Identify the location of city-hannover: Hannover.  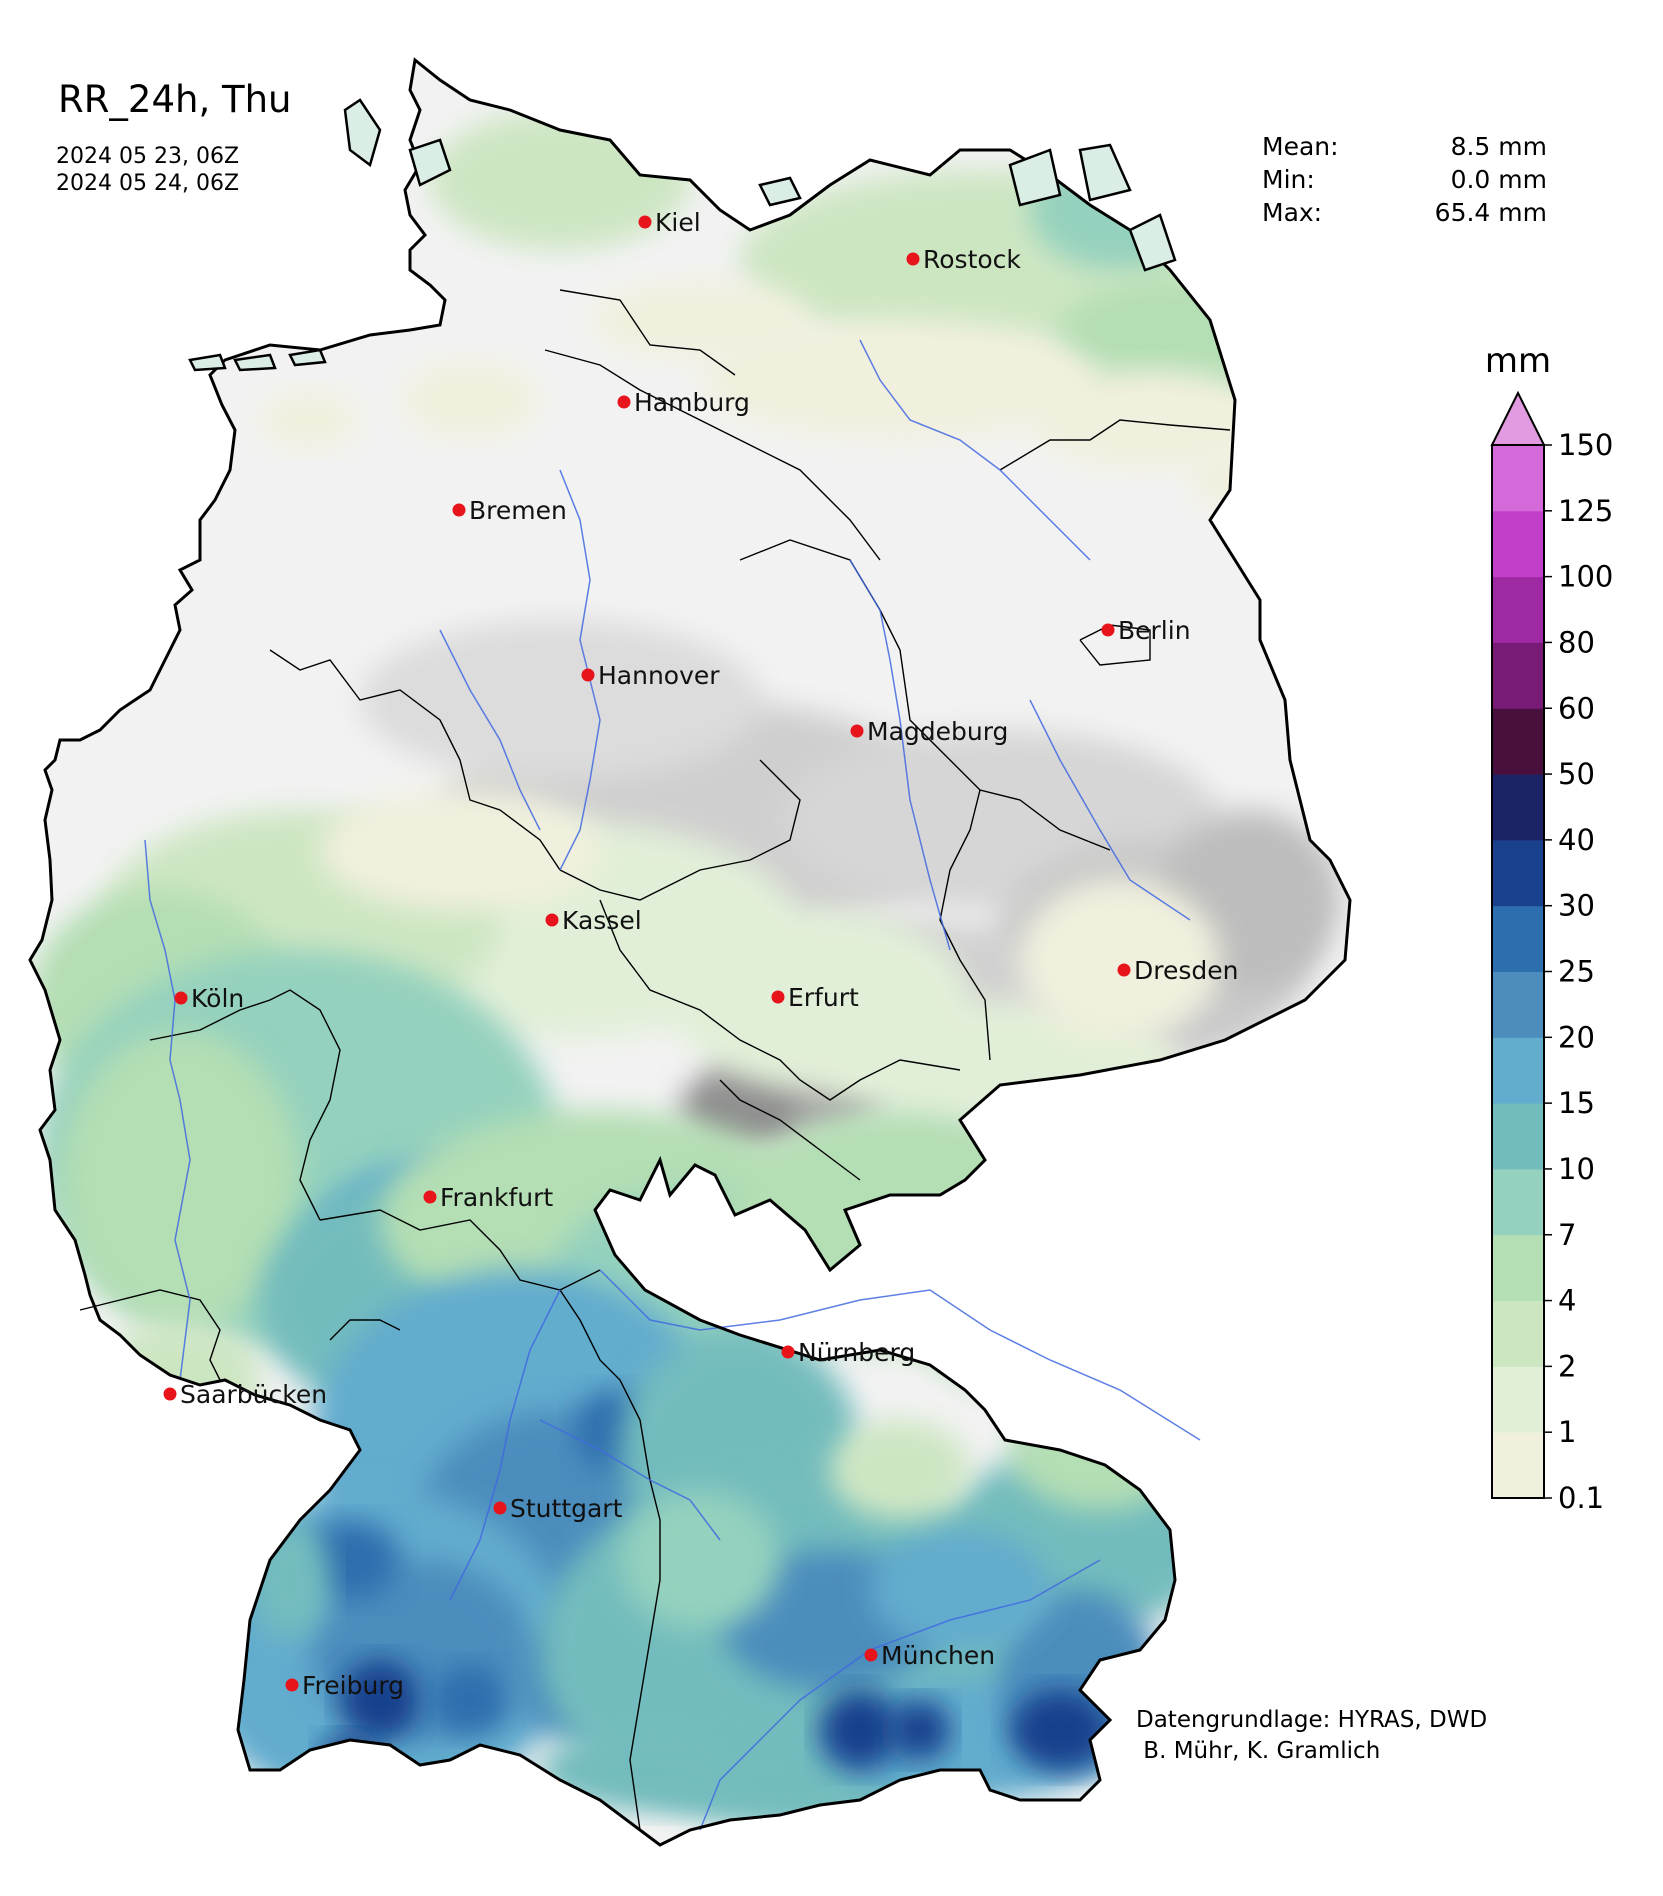
(650, 675).